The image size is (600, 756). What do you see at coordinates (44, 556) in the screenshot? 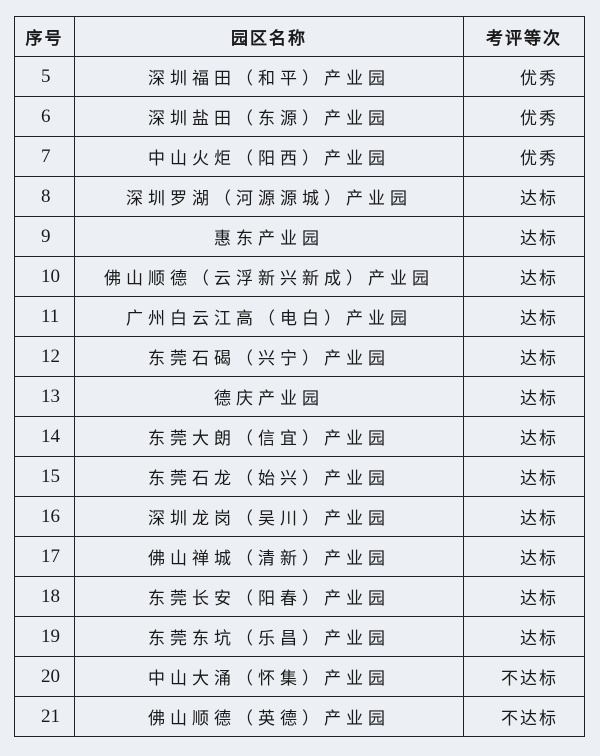
I see `row-number: 17` at bounding box center [44, 556].